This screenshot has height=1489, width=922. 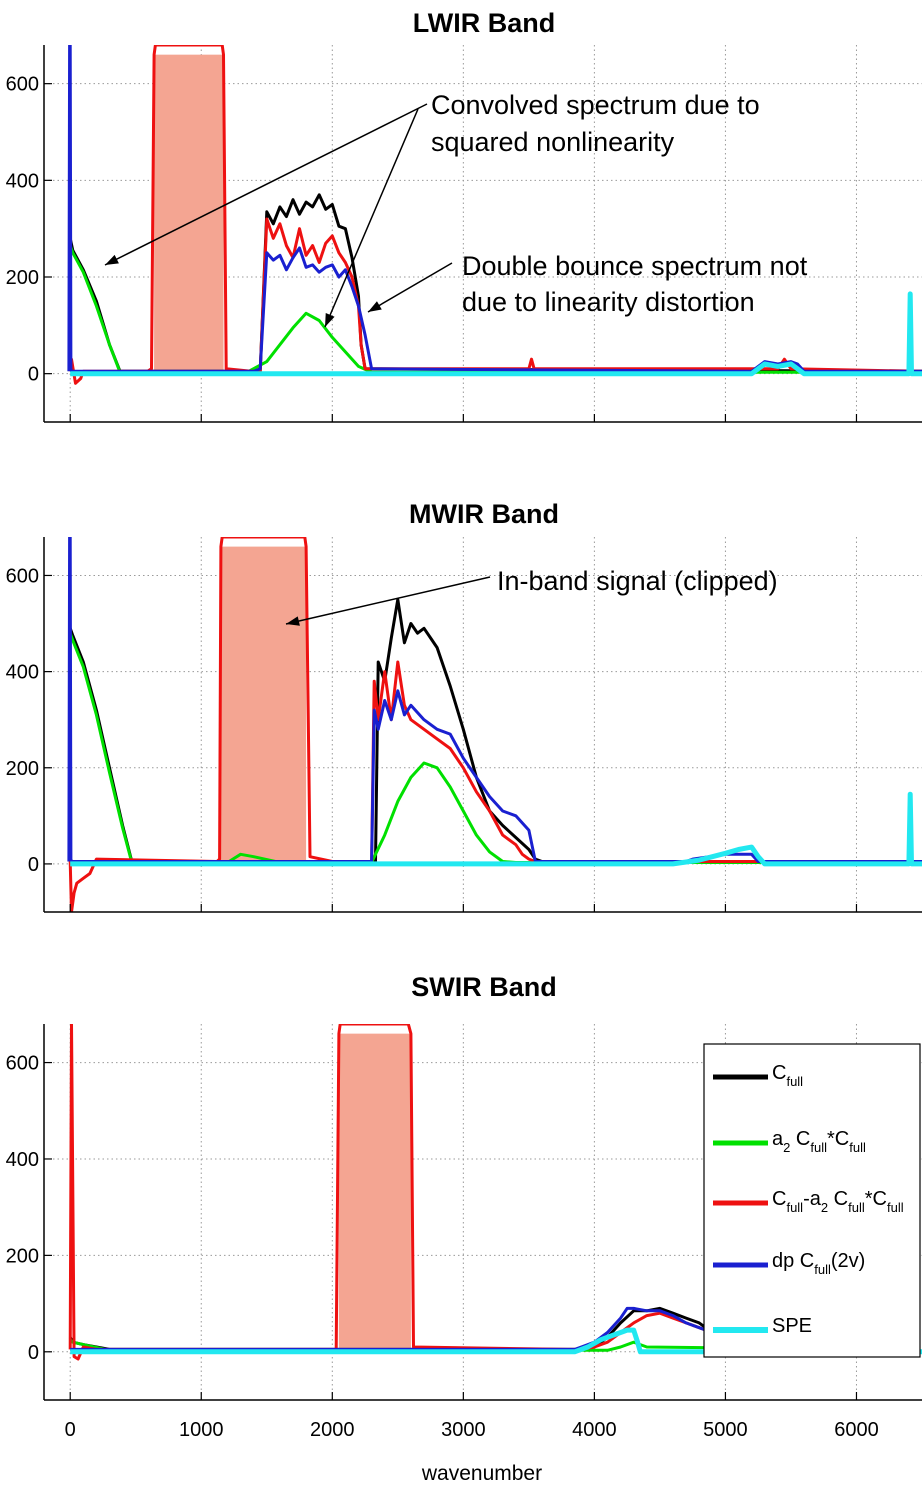 What do you see at coordinates (484, 514) in the screenshot?
I see `chart-title: MWIR Band` at bounding box center [484, 514].